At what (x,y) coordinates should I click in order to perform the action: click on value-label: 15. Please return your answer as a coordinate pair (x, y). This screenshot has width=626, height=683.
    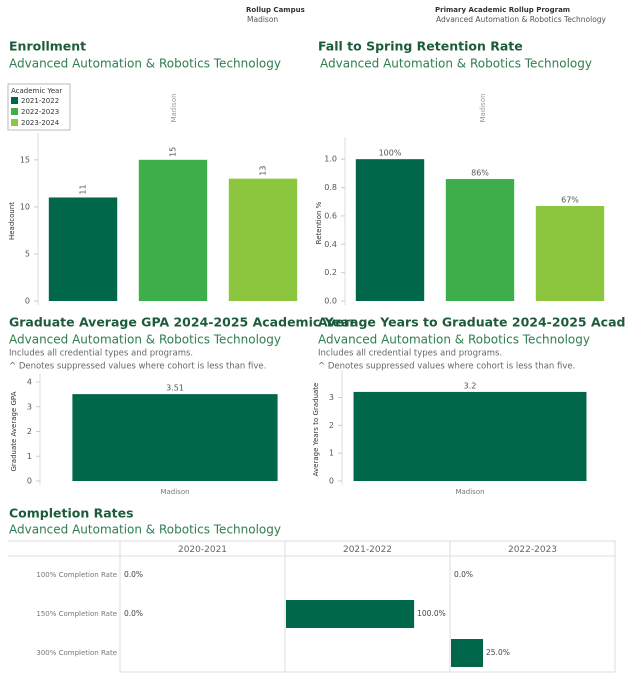
    Looking at the image, I should click on (173, 152).